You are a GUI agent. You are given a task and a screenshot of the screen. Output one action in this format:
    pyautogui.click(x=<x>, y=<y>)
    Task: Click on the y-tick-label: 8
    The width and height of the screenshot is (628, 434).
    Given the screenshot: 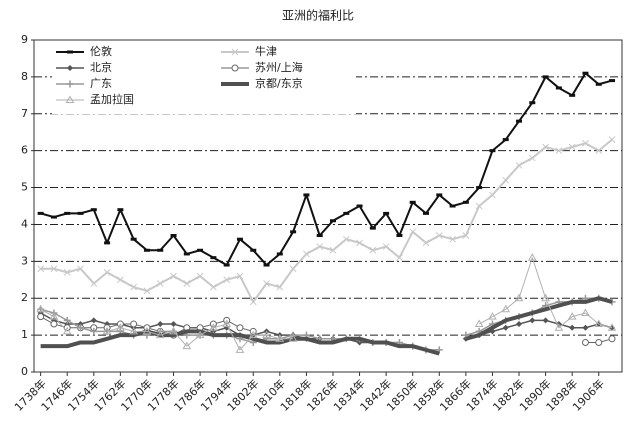 What is the action you would take?
    pyautogui.click(x=24, y=76)
    